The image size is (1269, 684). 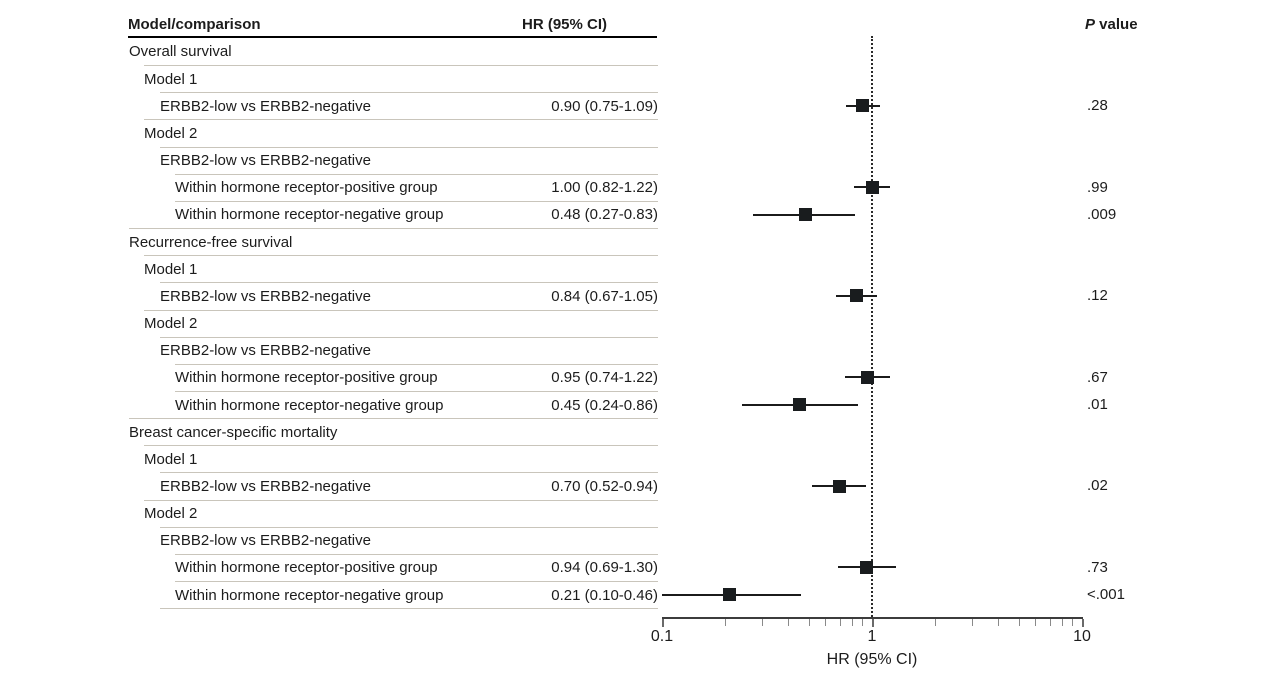 What do you see at coordinates (409, 609) in the screenshot?
I see `table-bottom-rule` at bounding box center [409, 609].